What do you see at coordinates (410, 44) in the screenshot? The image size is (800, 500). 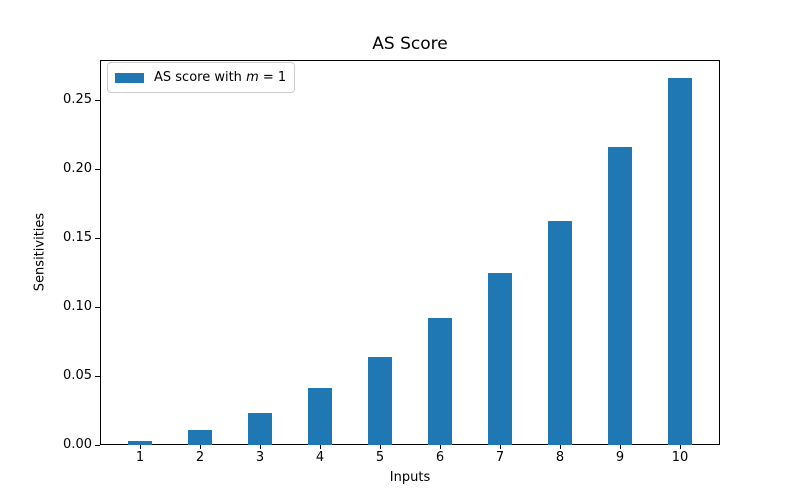 I see `chart-title: AS Score` at bounding box center [410, 44].